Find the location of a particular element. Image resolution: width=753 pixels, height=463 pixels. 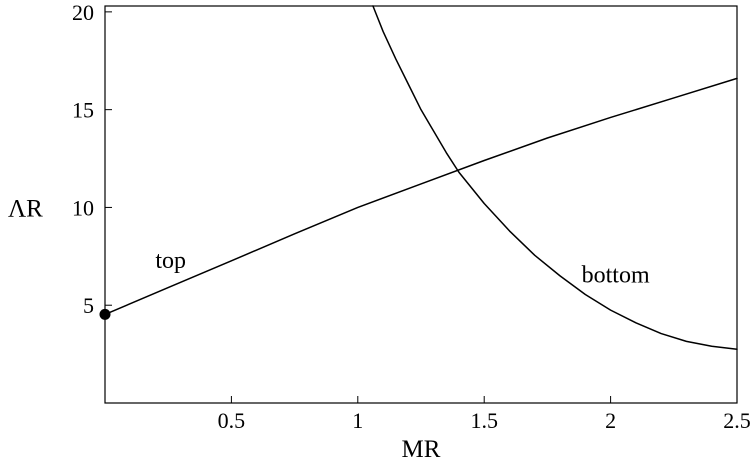

y-axis-label: ΛR is located at coordinates (25, 208).